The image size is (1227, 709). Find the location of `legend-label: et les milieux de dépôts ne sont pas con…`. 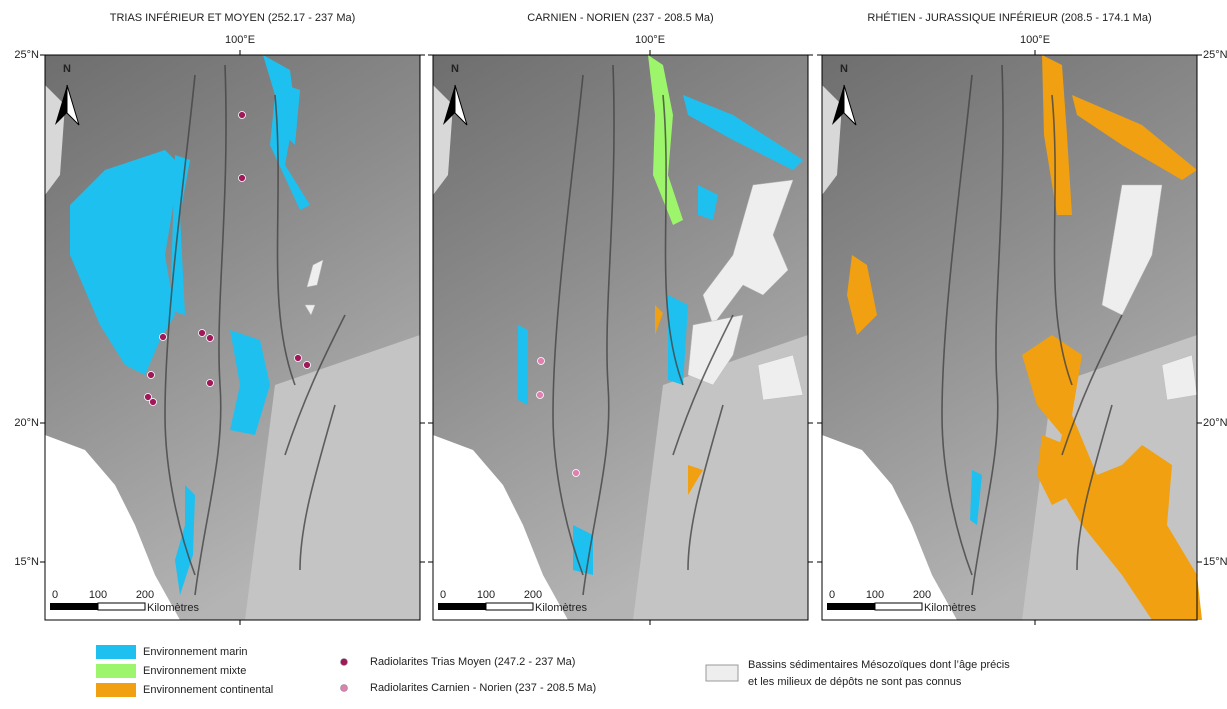

legend-label: et les milieux de dépôts ne sont pas con… is located at coordinates (855, 682).